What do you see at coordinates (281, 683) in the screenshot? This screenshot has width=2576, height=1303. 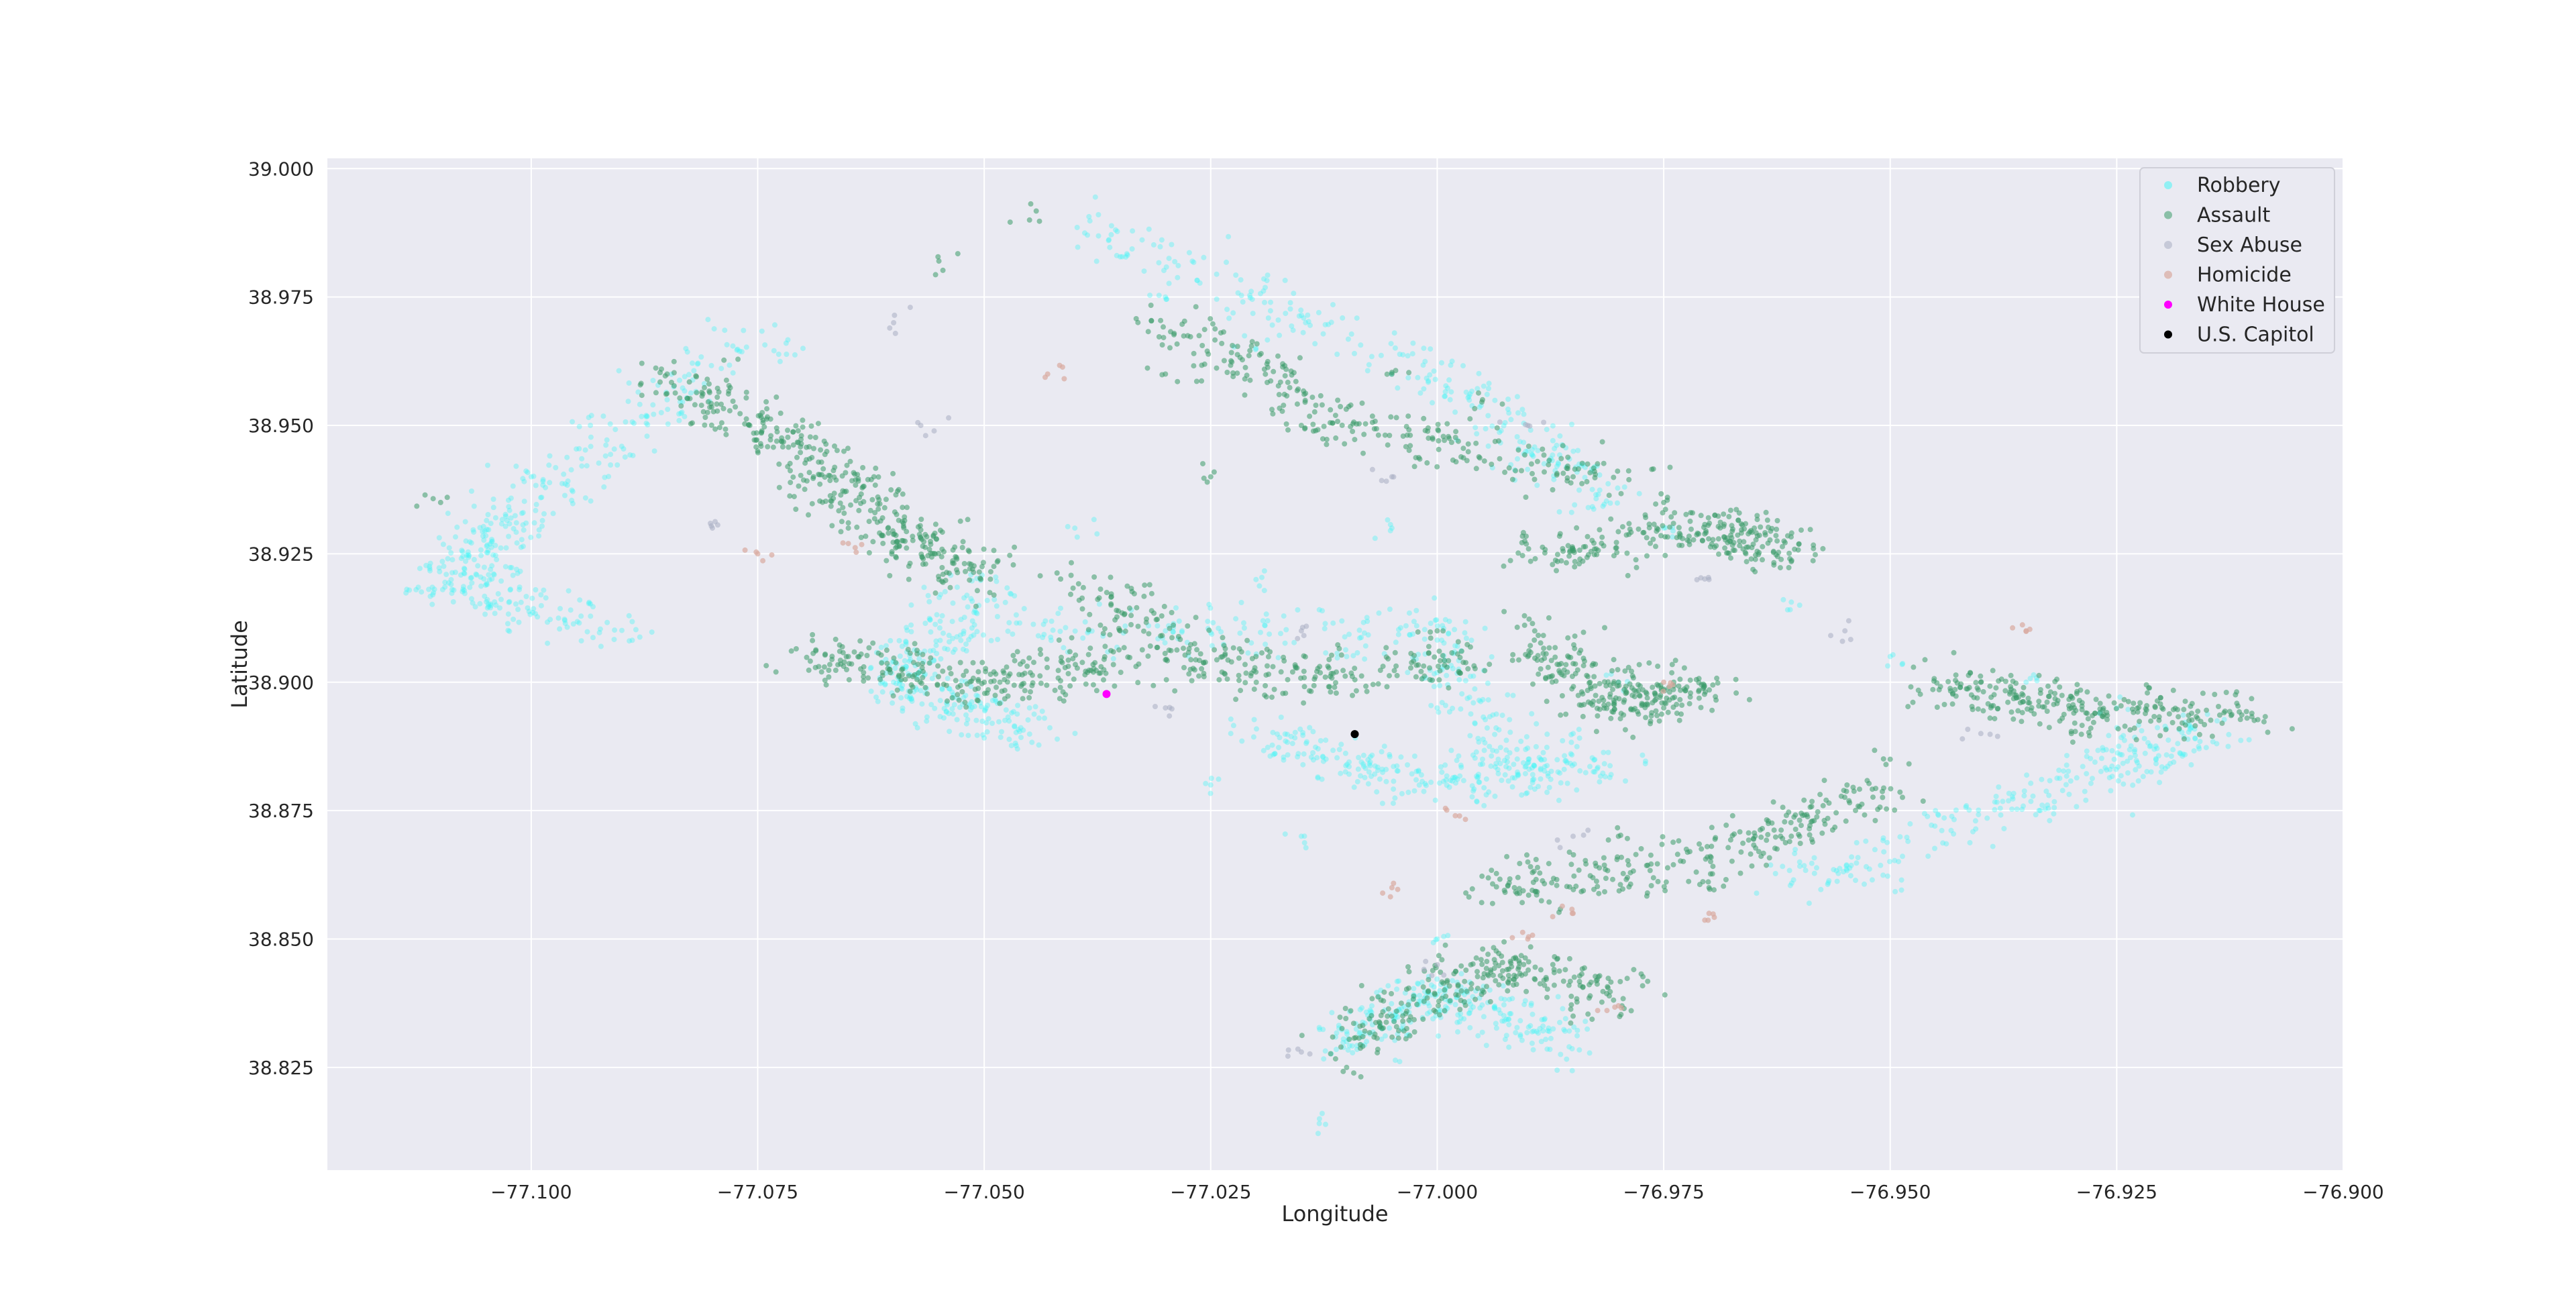 I see `y-tick-label: 38.900` at bounding box center [281, 683].